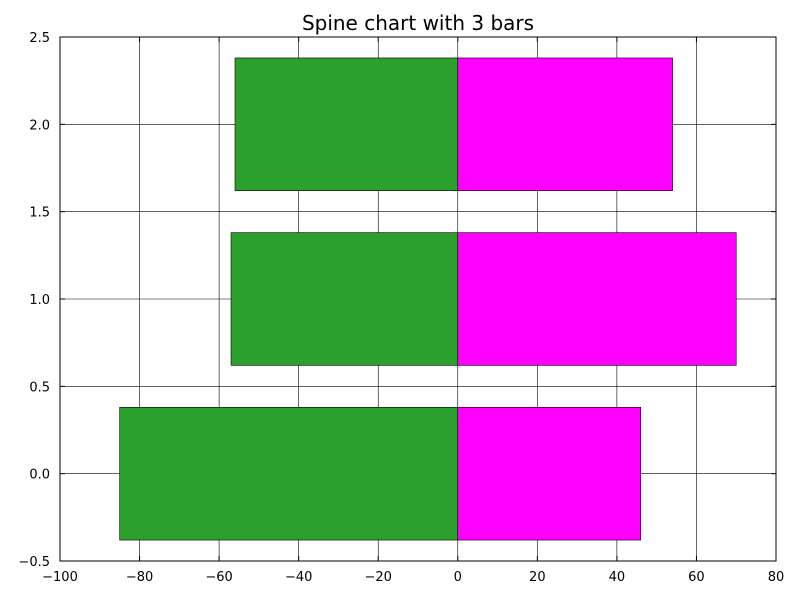 The image size is (800, 600). I want to click on y-tick-label: 2.5, so click(39, 38).